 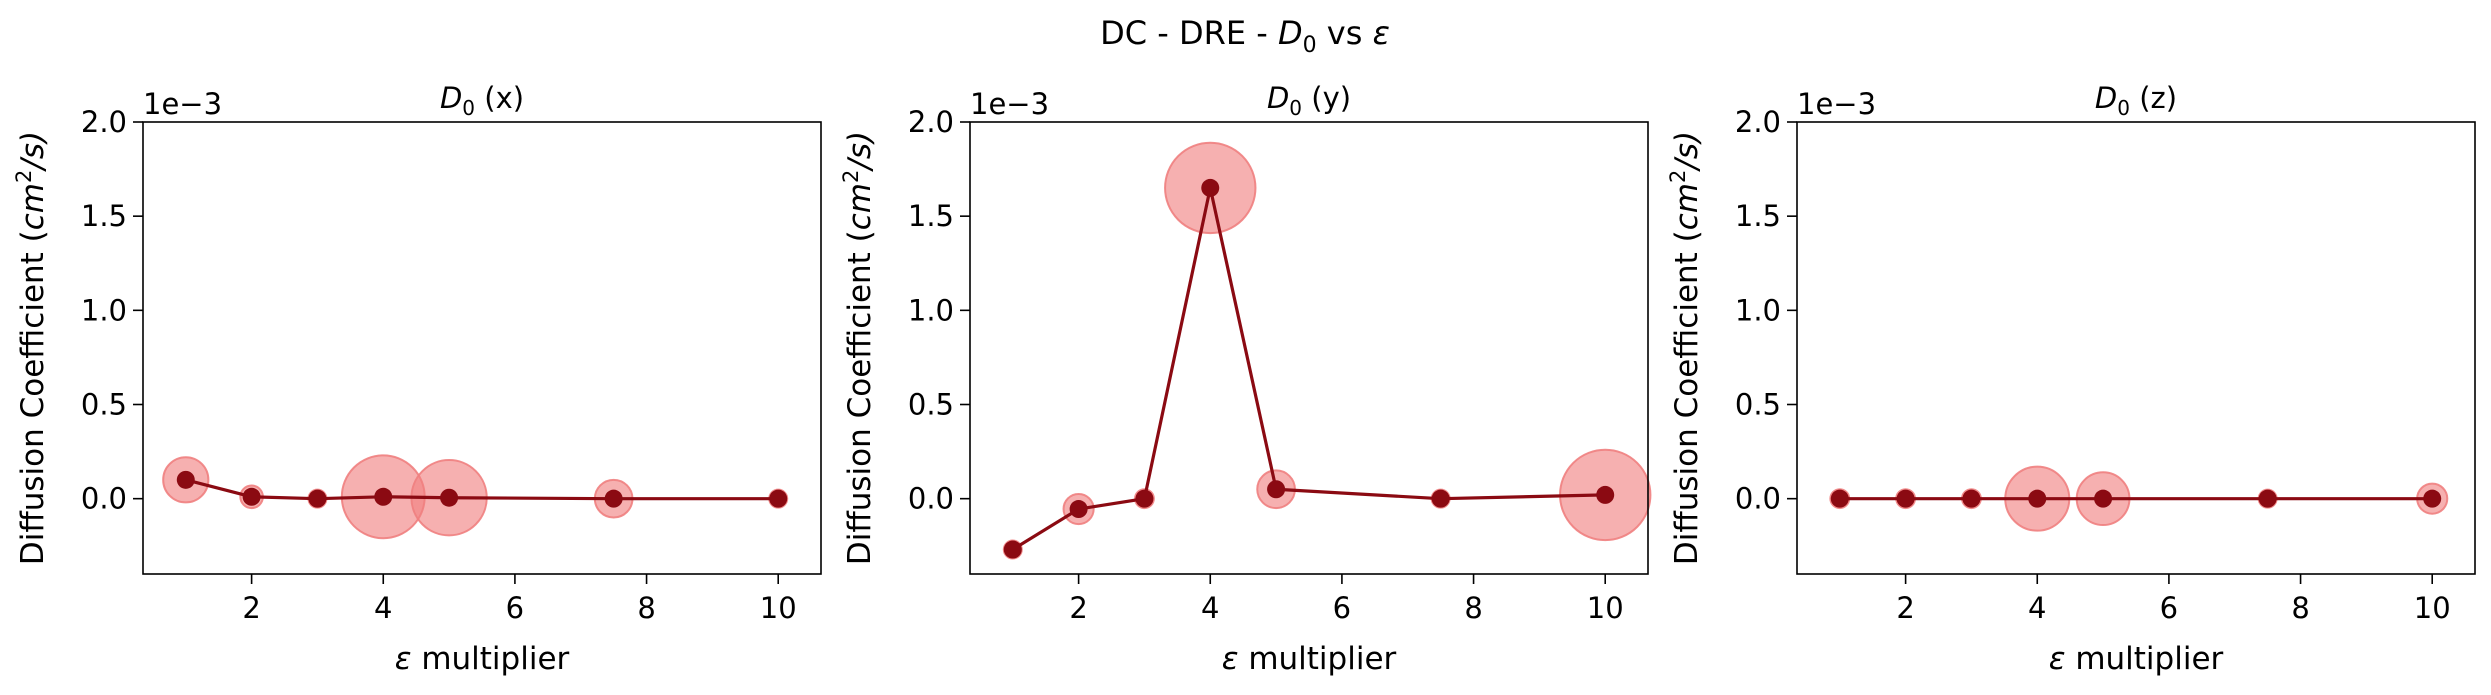 I want to click on x-label-symbol-y: ε, so click(x=1230, y=659).